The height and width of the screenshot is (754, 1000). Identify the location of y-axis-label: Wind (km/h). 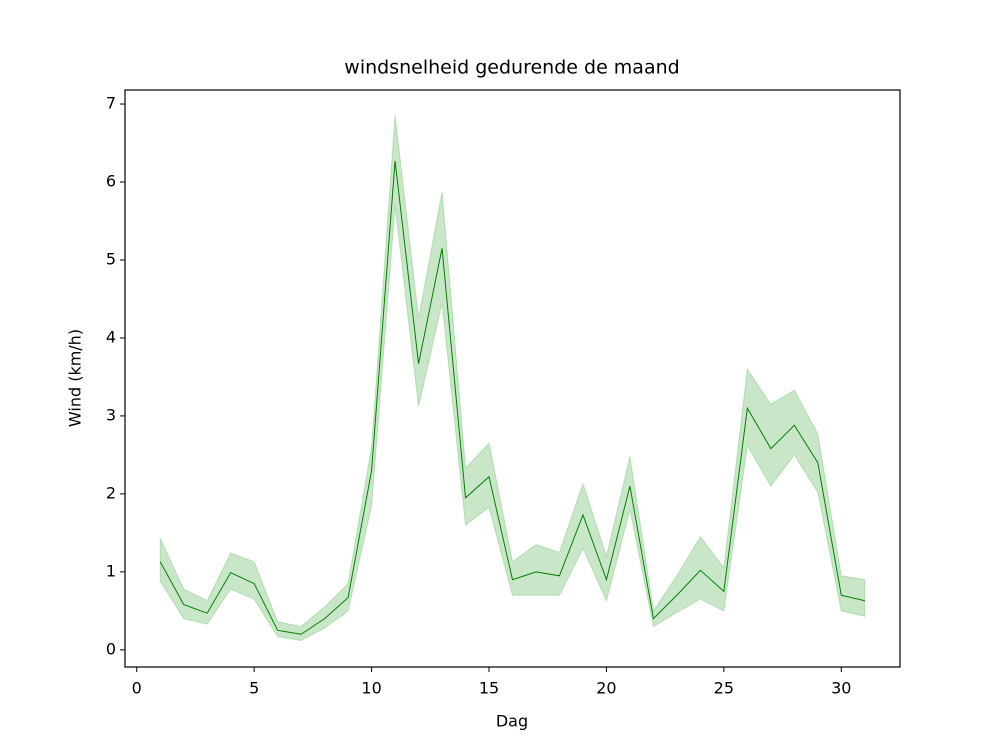
(75, 378).